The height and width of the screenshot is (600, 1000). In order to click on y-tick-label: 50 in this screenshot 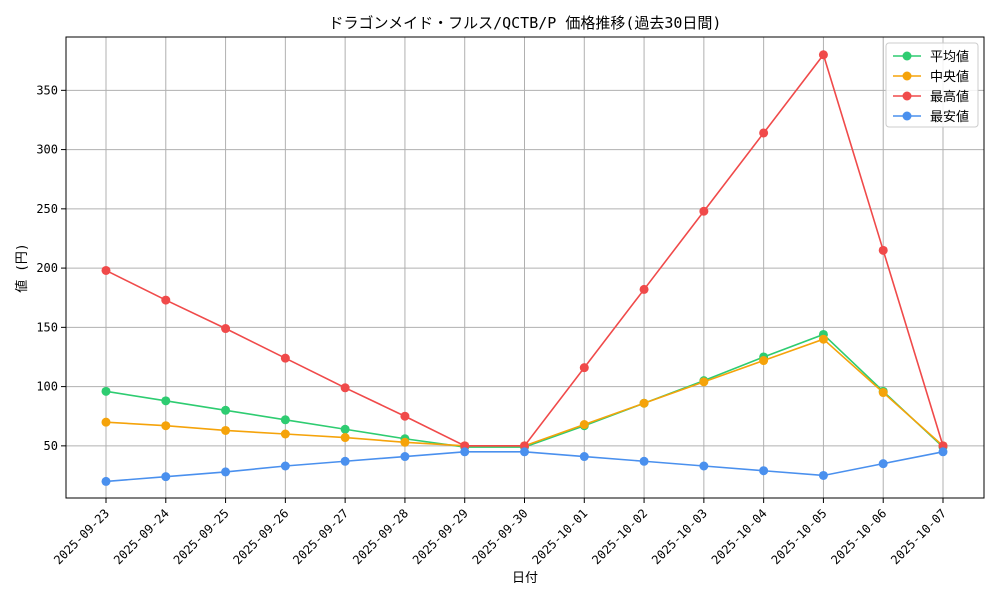, I will do `click(51, 446)`.